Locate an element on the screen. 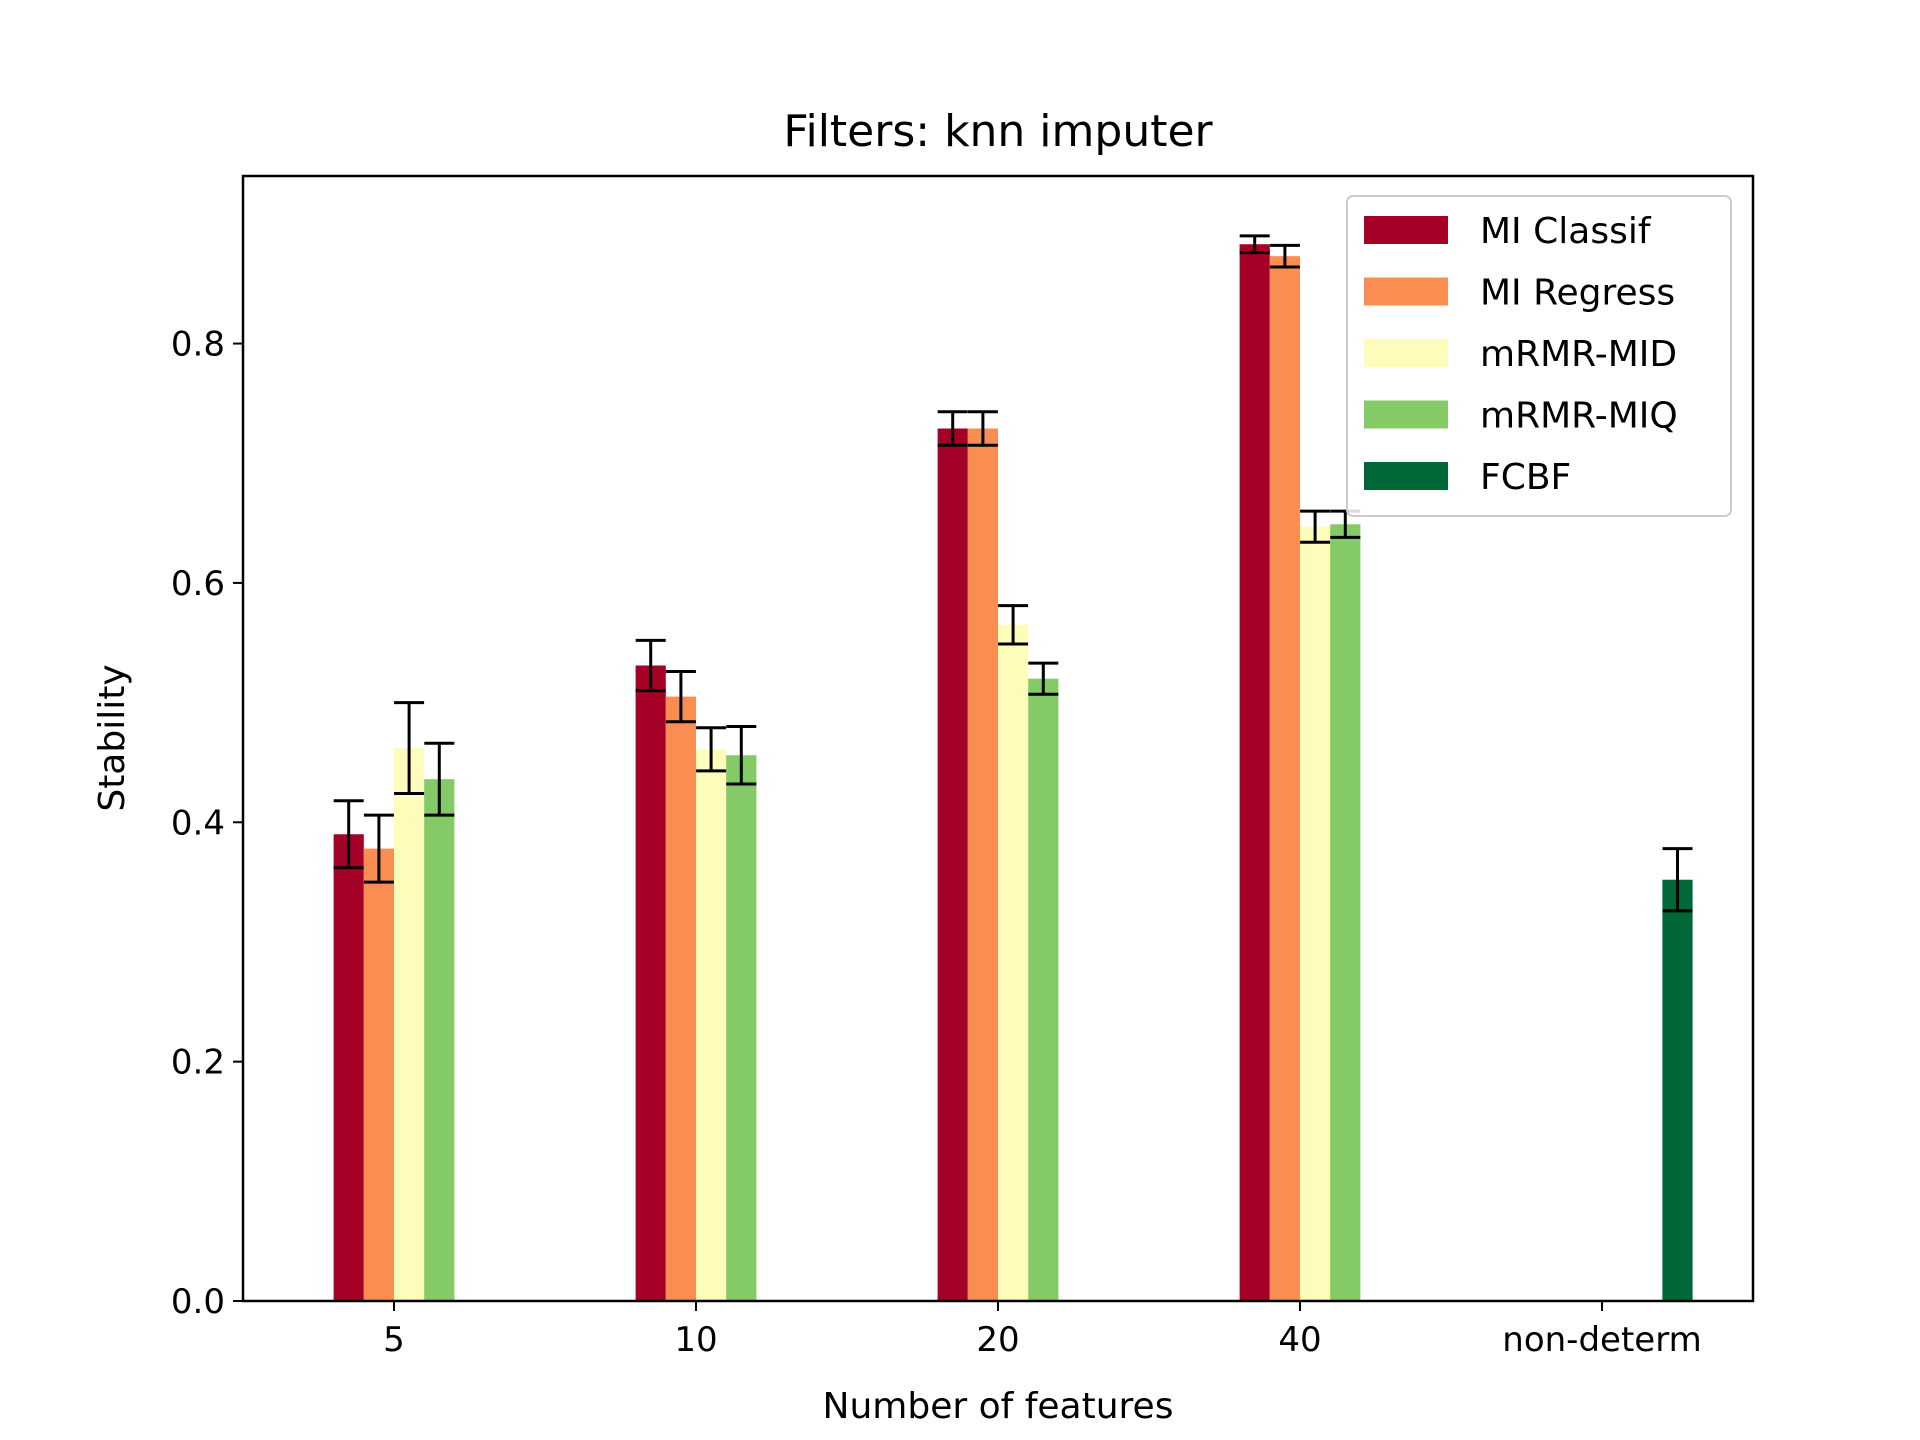  x-tick-label: 40 is located at coordinates (1299, 1340).